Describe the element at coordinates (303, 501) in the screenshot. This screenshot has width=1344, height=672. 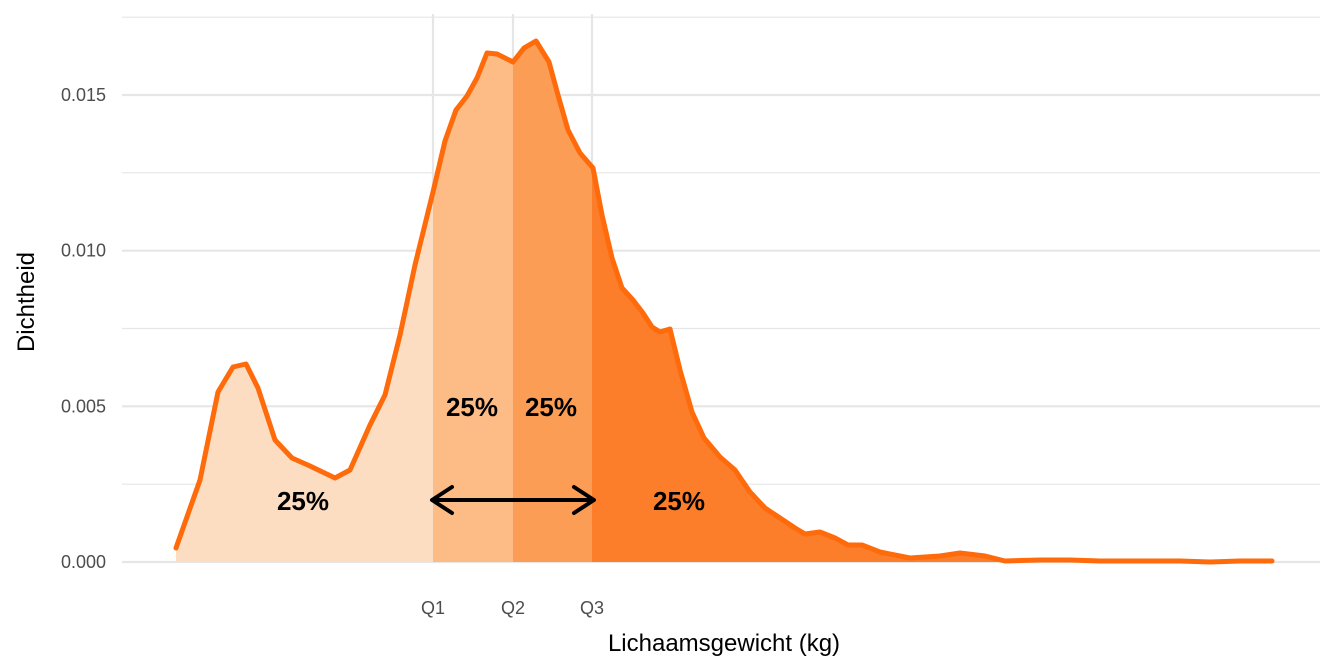
I see `quartile-1-percent-label: 25%` at that location.